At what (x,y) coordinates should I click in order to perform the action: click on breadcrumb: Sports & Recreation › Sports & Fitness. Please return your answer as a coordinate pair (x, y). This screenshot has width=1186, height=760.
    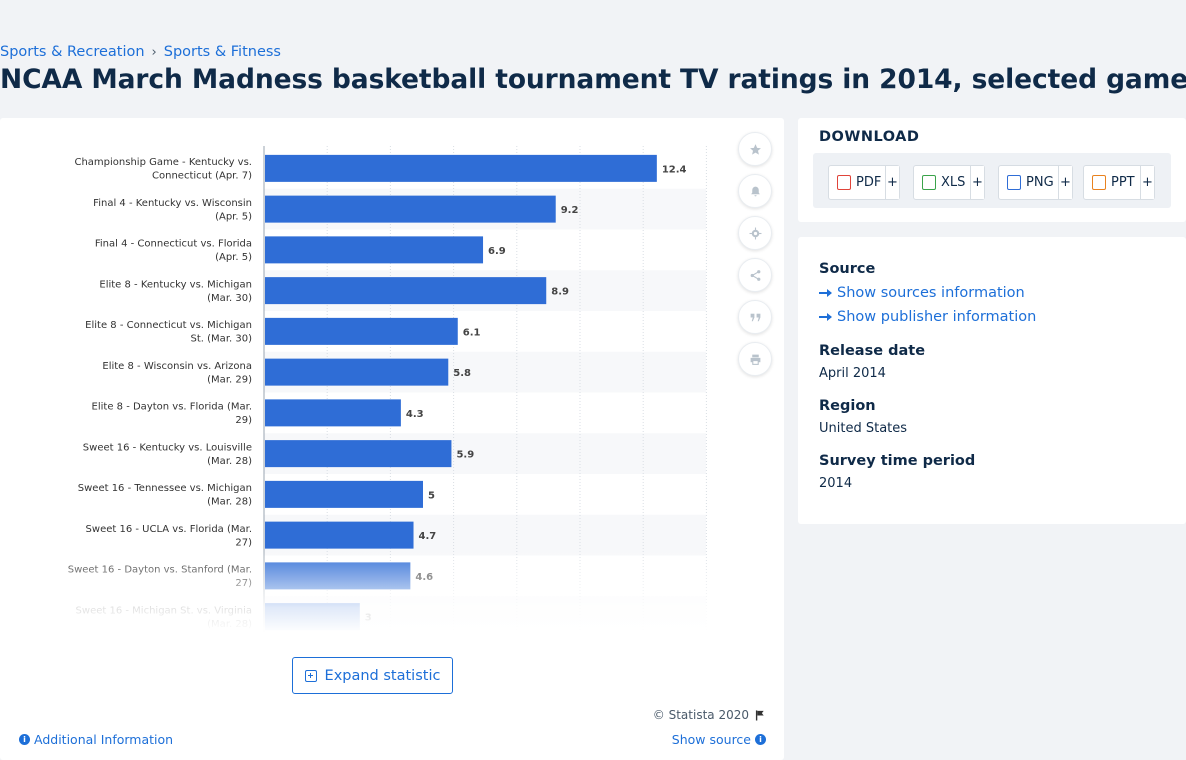
    Looking at the image, I should click on (140, 52).